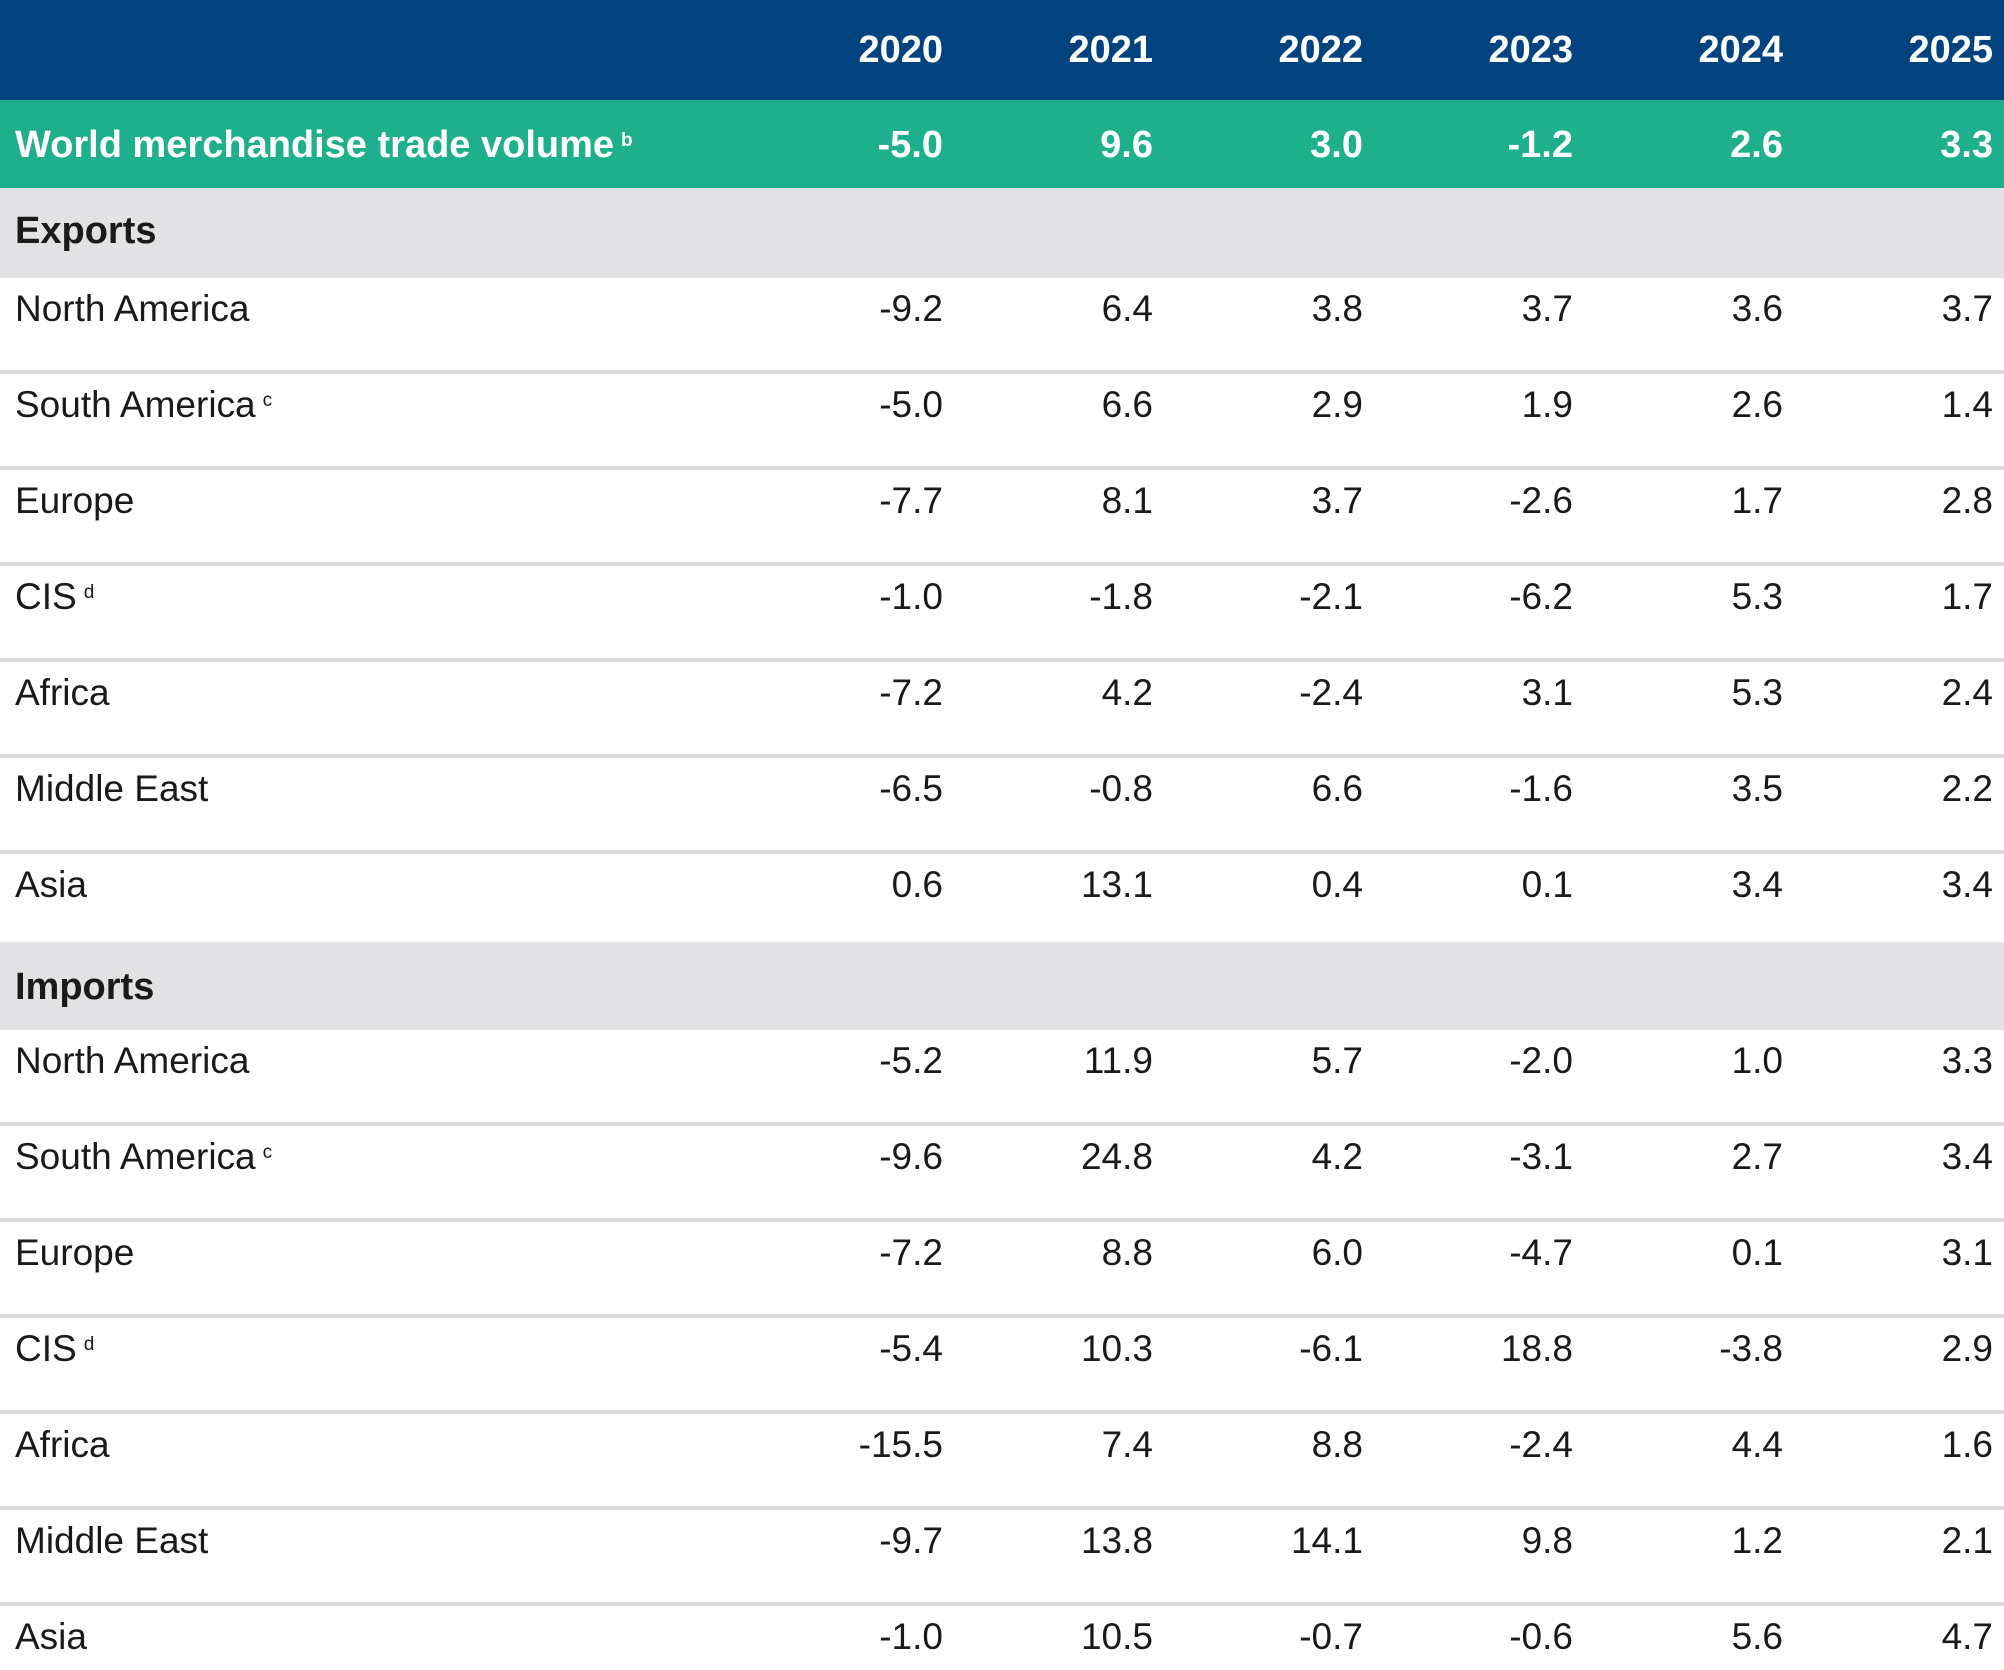 The image size is (2004, 1670). I want to click on row-label: Asia, so click(51, 884).